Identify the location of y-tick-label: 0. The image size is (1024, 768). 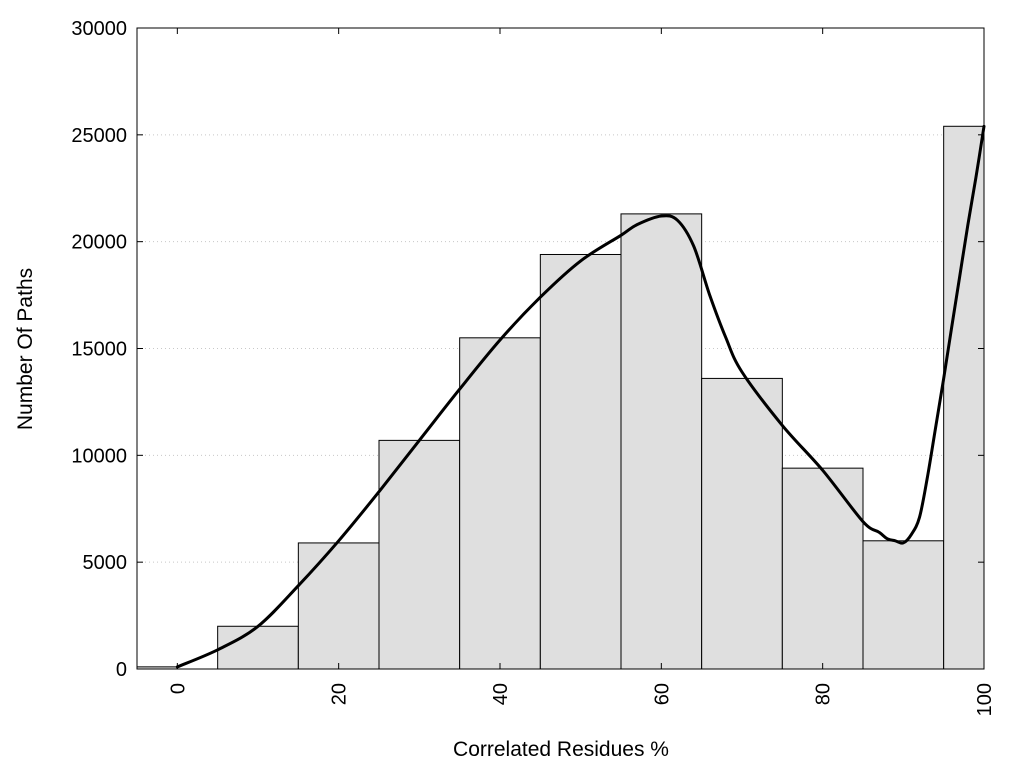
(121, 670).